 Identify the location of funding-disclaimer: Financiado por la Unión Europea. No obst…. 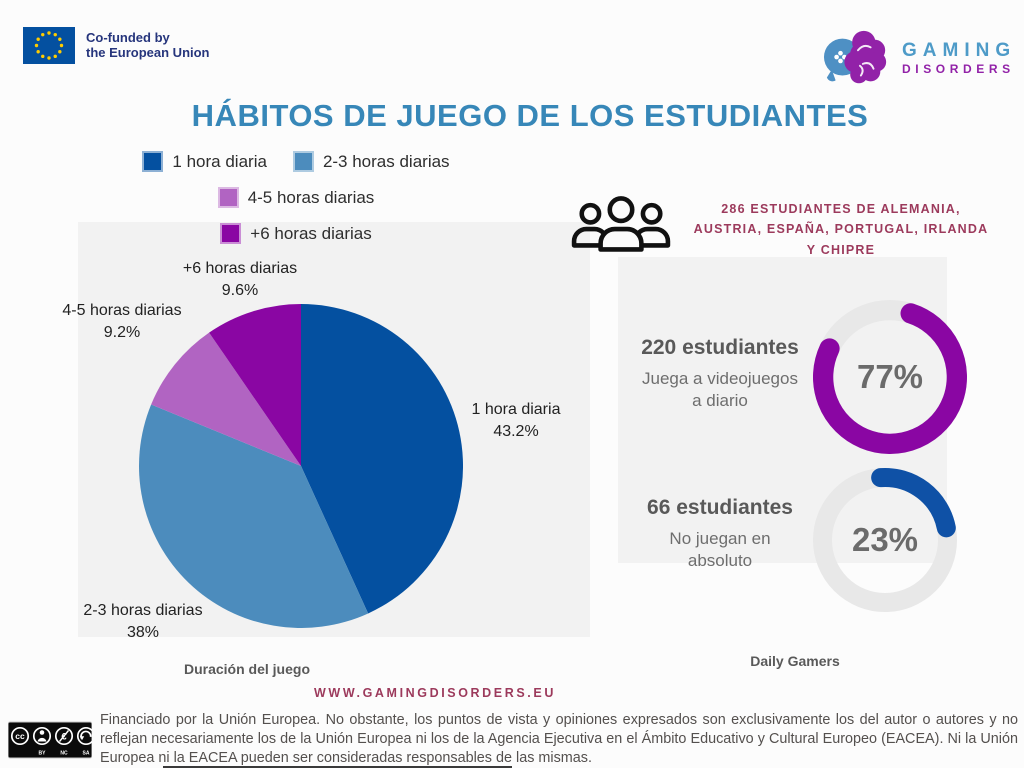
(559, 739).